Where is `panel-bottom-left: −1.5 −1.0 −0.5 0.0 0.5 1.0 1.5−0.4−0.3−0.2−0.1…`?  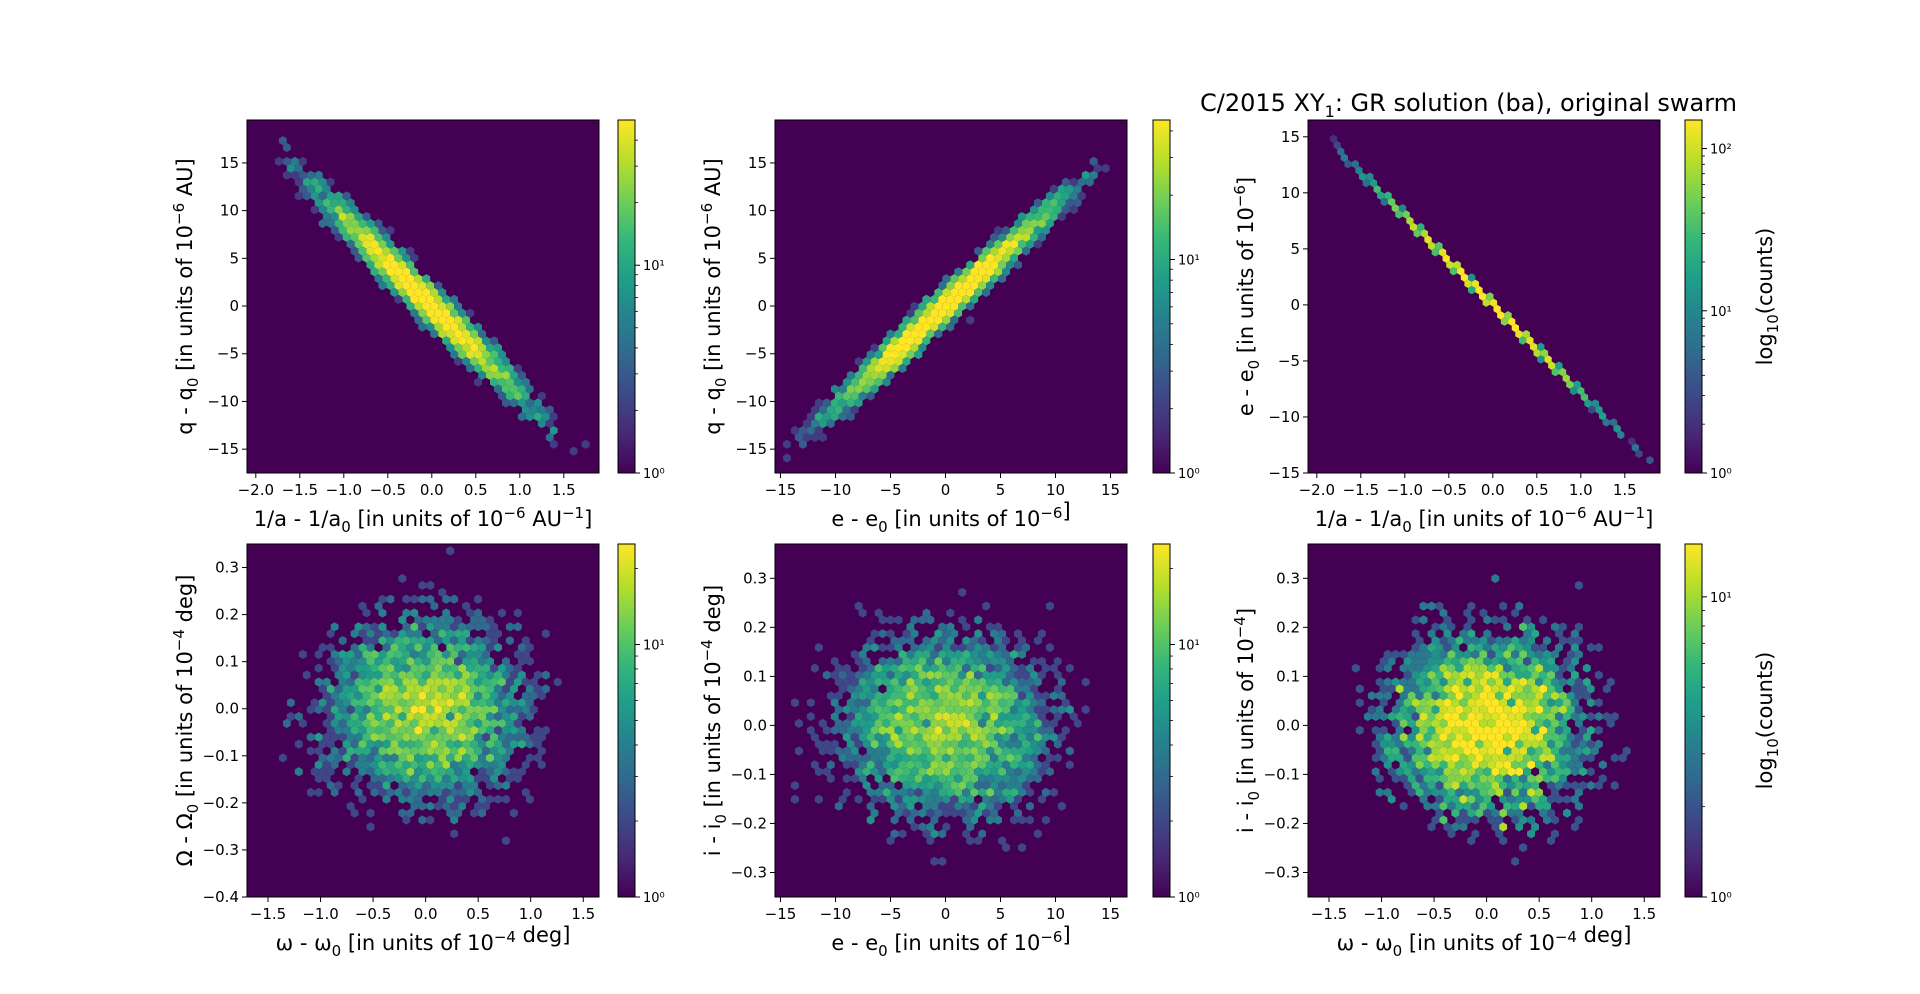
panel-bottom-left: −1.5 −1.0 −0.5 0.0 0.5 1.0 1.5−0.4−0.3−0.2−0.1… is located at coordinates (417, 751).